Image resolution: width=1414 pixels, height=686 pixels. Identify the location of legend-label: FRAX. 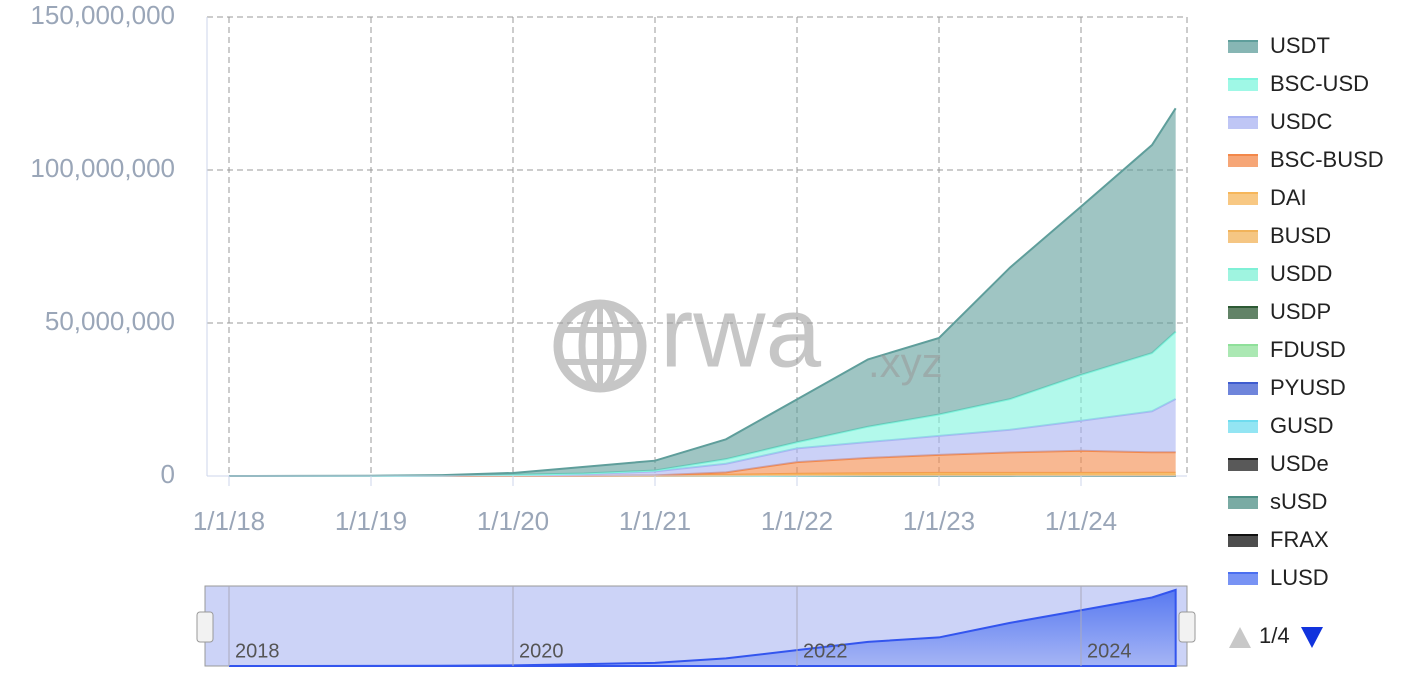
(1299, 539).